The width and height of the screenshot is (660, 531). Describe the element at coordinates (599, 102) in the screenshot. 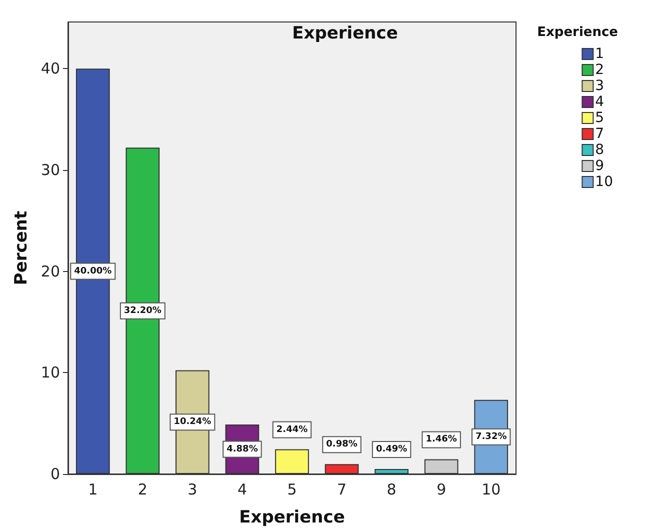

I see `legend-label: 4` at that location.